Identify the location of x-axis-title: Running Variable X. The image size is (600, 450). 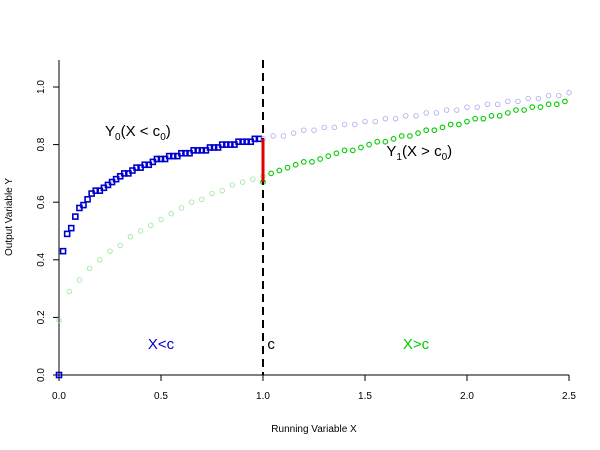
(314, 429).